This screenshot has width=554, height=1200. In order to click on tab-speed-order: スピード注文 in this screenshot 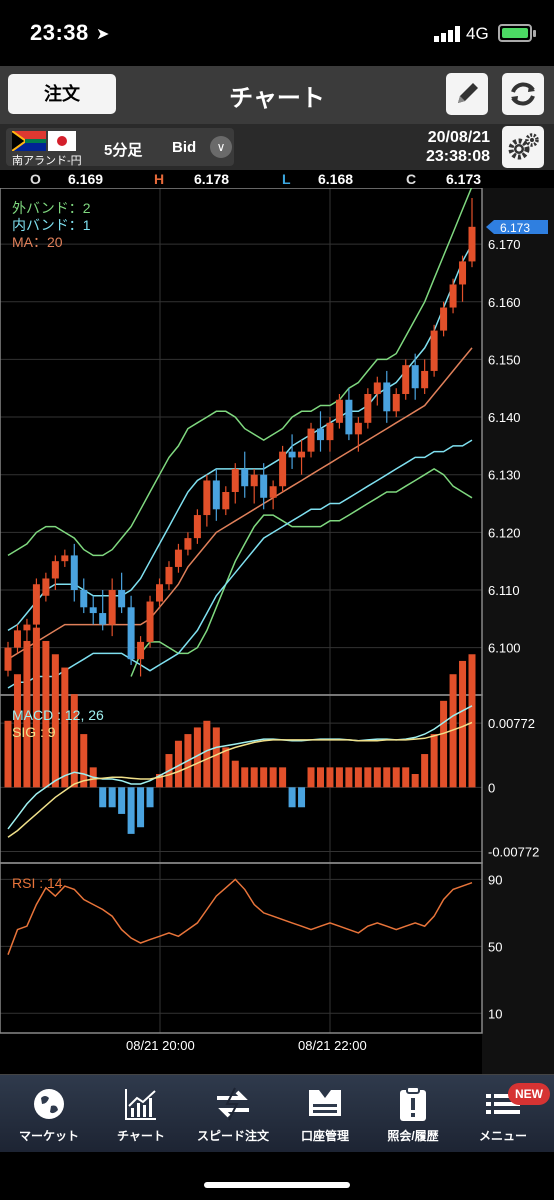, I will do `click(233, 1114)`.